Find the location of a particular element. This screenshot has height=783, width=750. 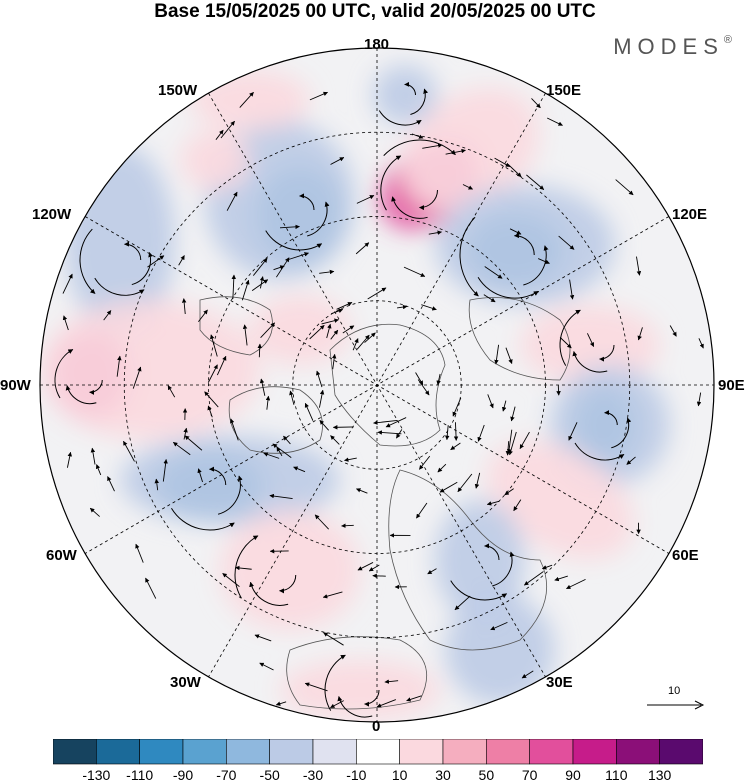

colorbar-tick-label: 50 is located at coordinates (486, 775).